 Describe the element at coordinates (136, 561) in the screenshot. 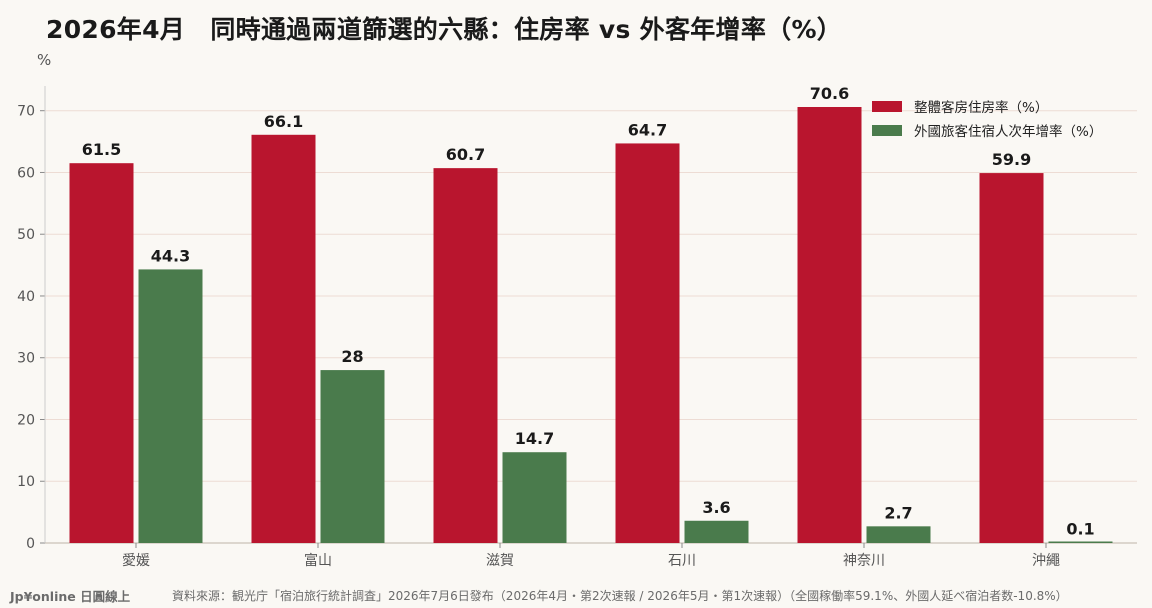

I see `x-tick-label: 愛媛` at that location.